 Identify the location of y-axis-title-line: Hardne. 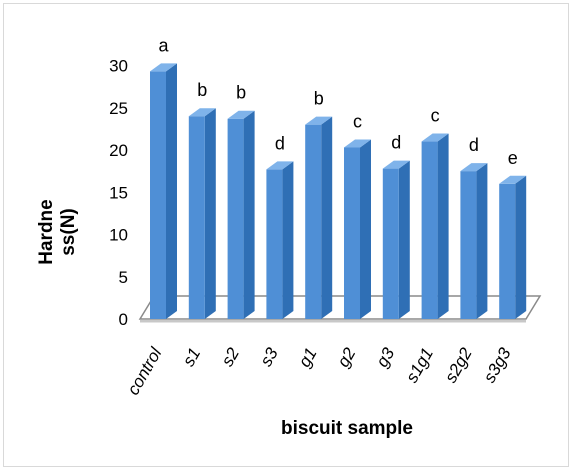
(46, 231).